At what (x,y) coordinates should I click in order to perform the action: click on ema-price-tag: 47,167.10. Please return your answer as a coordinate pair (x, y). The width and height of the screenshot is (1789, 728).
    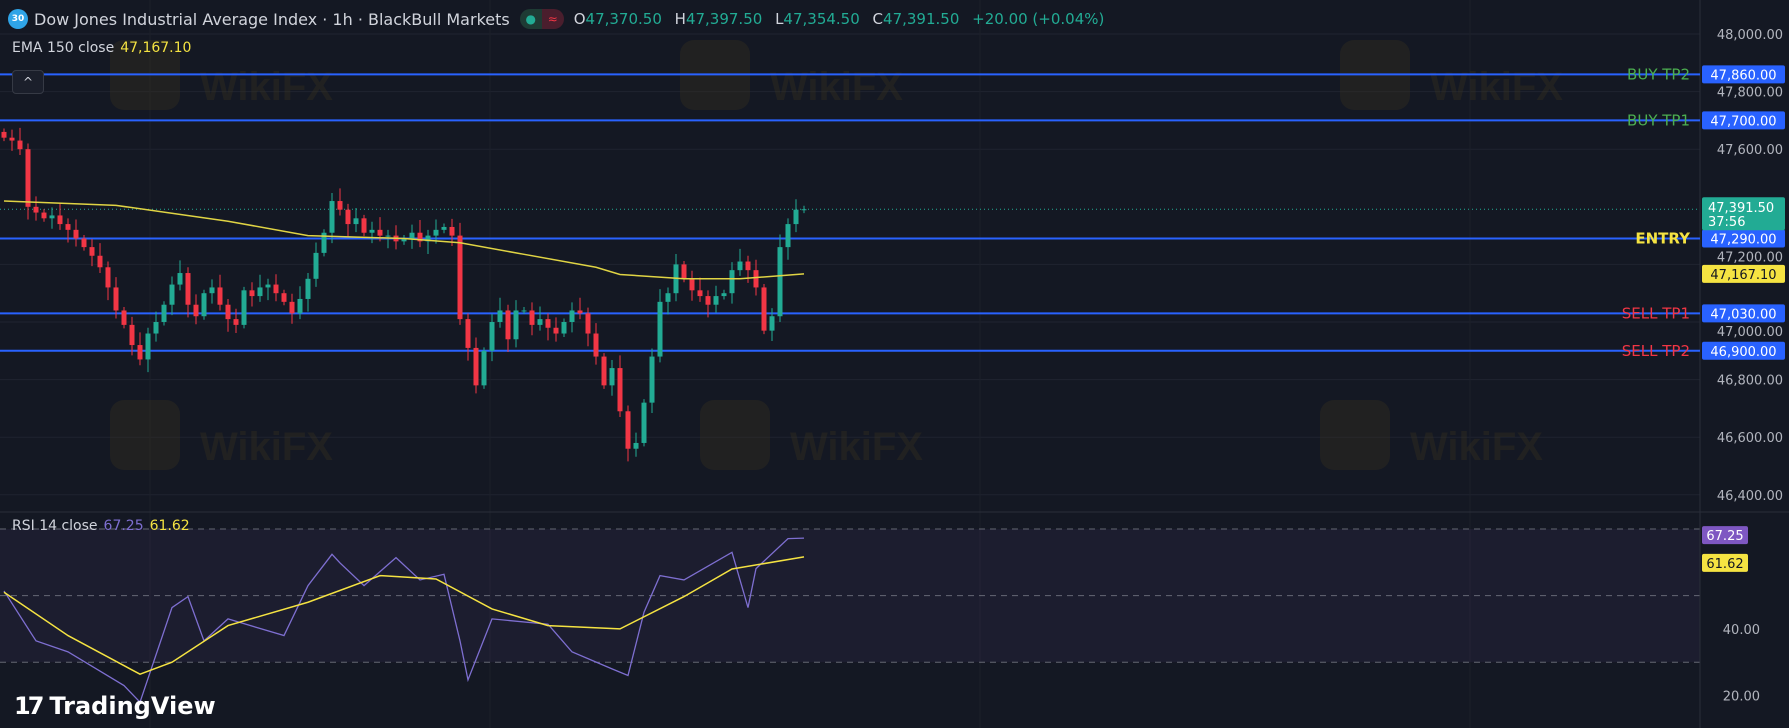
    Looking at the image, I should click on (1743, 275).